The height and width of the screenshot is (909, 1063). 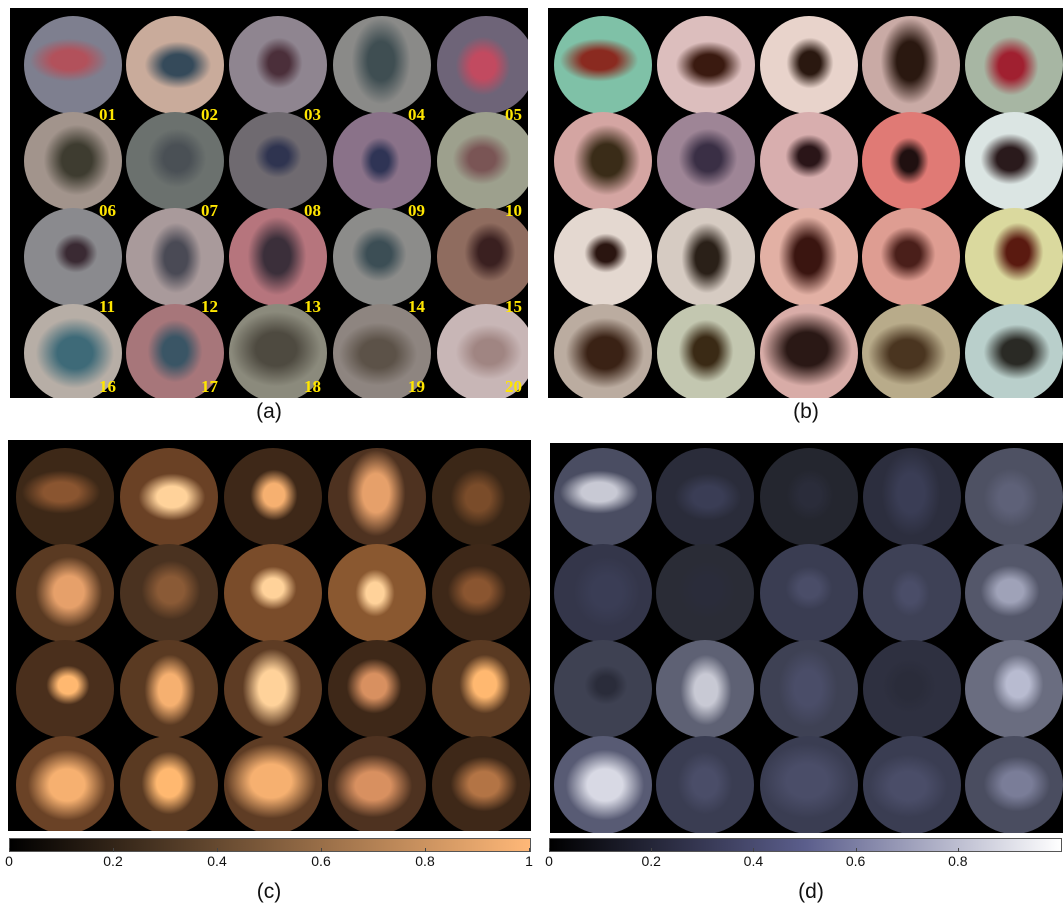 What do you see at coordinates (107, 306) in the screenshot?
I see `image-number-label: 11` at bounding box center [107, 306].